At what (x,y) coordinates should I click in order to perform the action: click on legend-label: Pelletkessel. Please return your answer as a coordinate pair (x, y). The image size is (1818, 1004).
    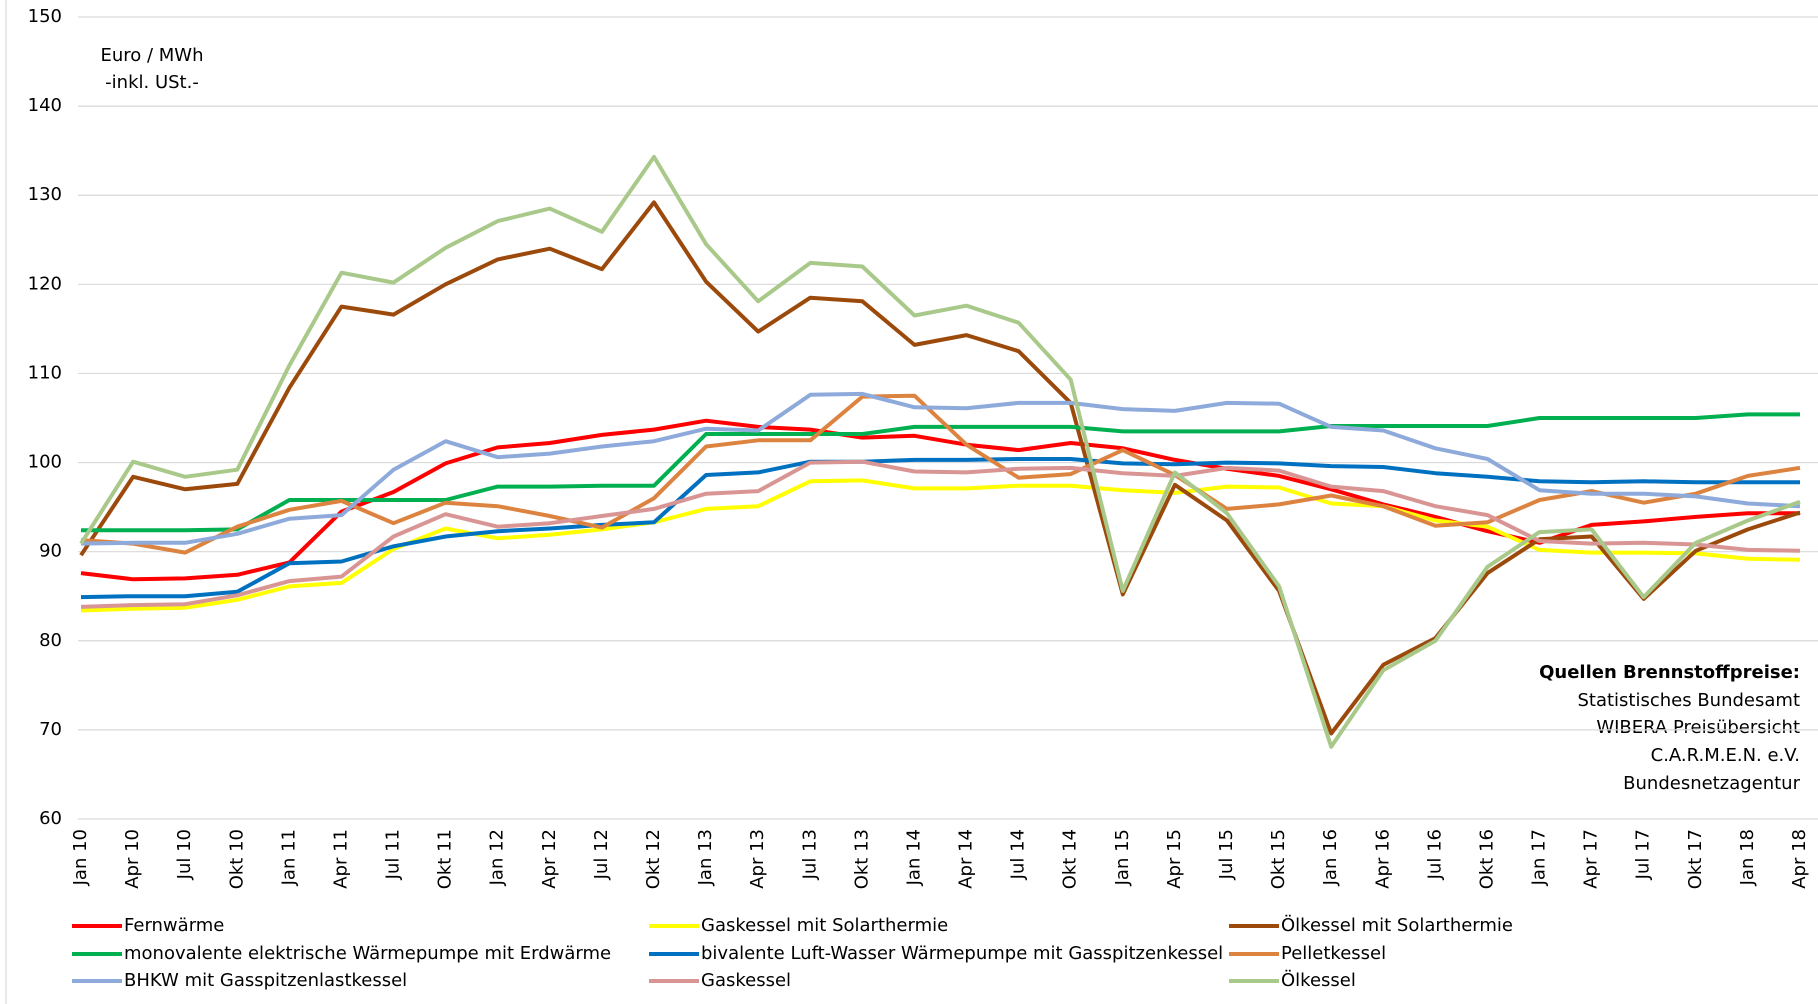
    Looking at the image, I should click on (1333, 953).